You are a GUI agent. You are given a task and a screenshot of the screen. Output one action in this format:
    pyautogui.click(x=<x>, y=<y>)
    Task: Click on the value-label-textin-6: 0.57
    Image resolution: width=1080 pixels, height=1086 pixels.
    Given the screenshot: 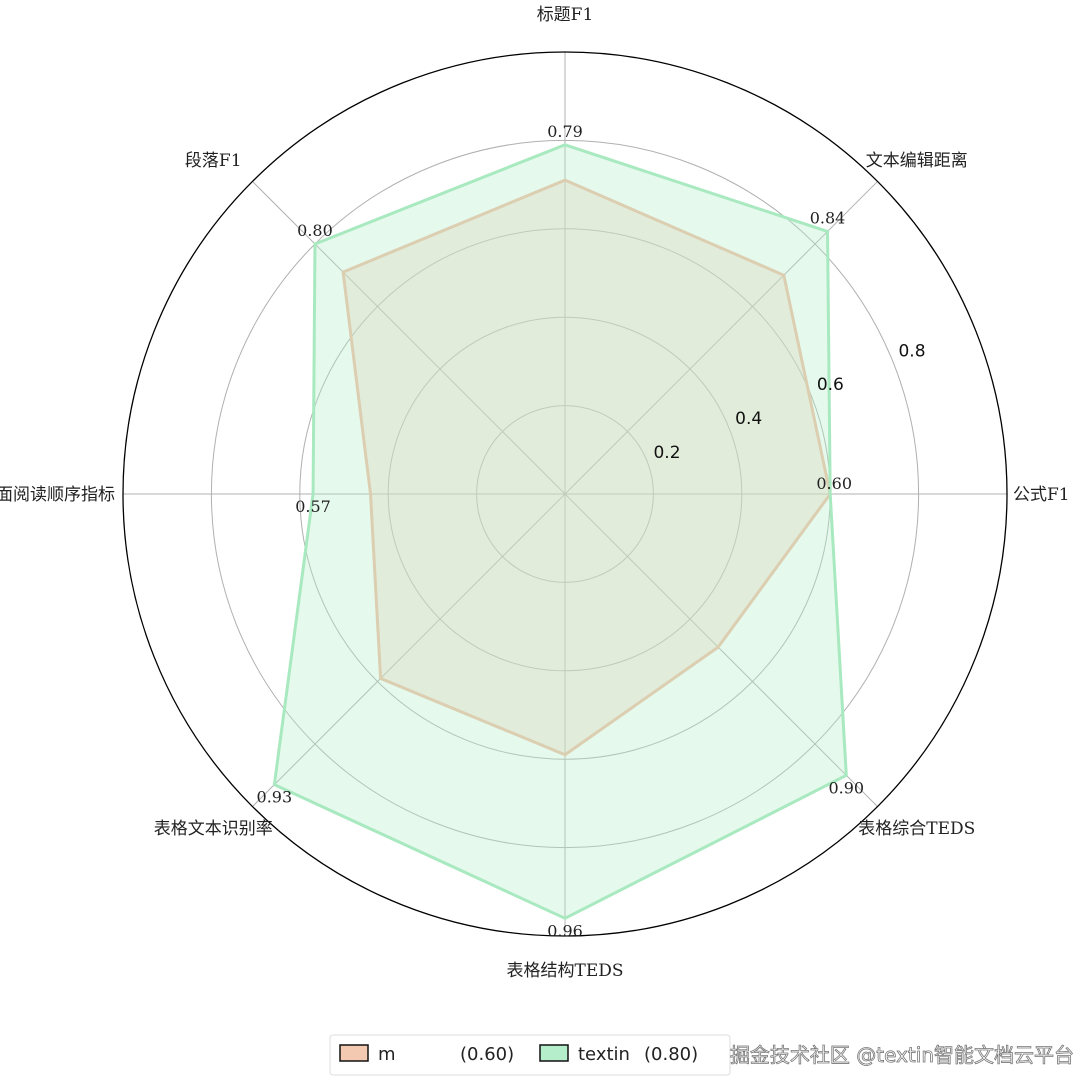 What is the action you would take?
    pyautogui.click(x=313, y=506)
    